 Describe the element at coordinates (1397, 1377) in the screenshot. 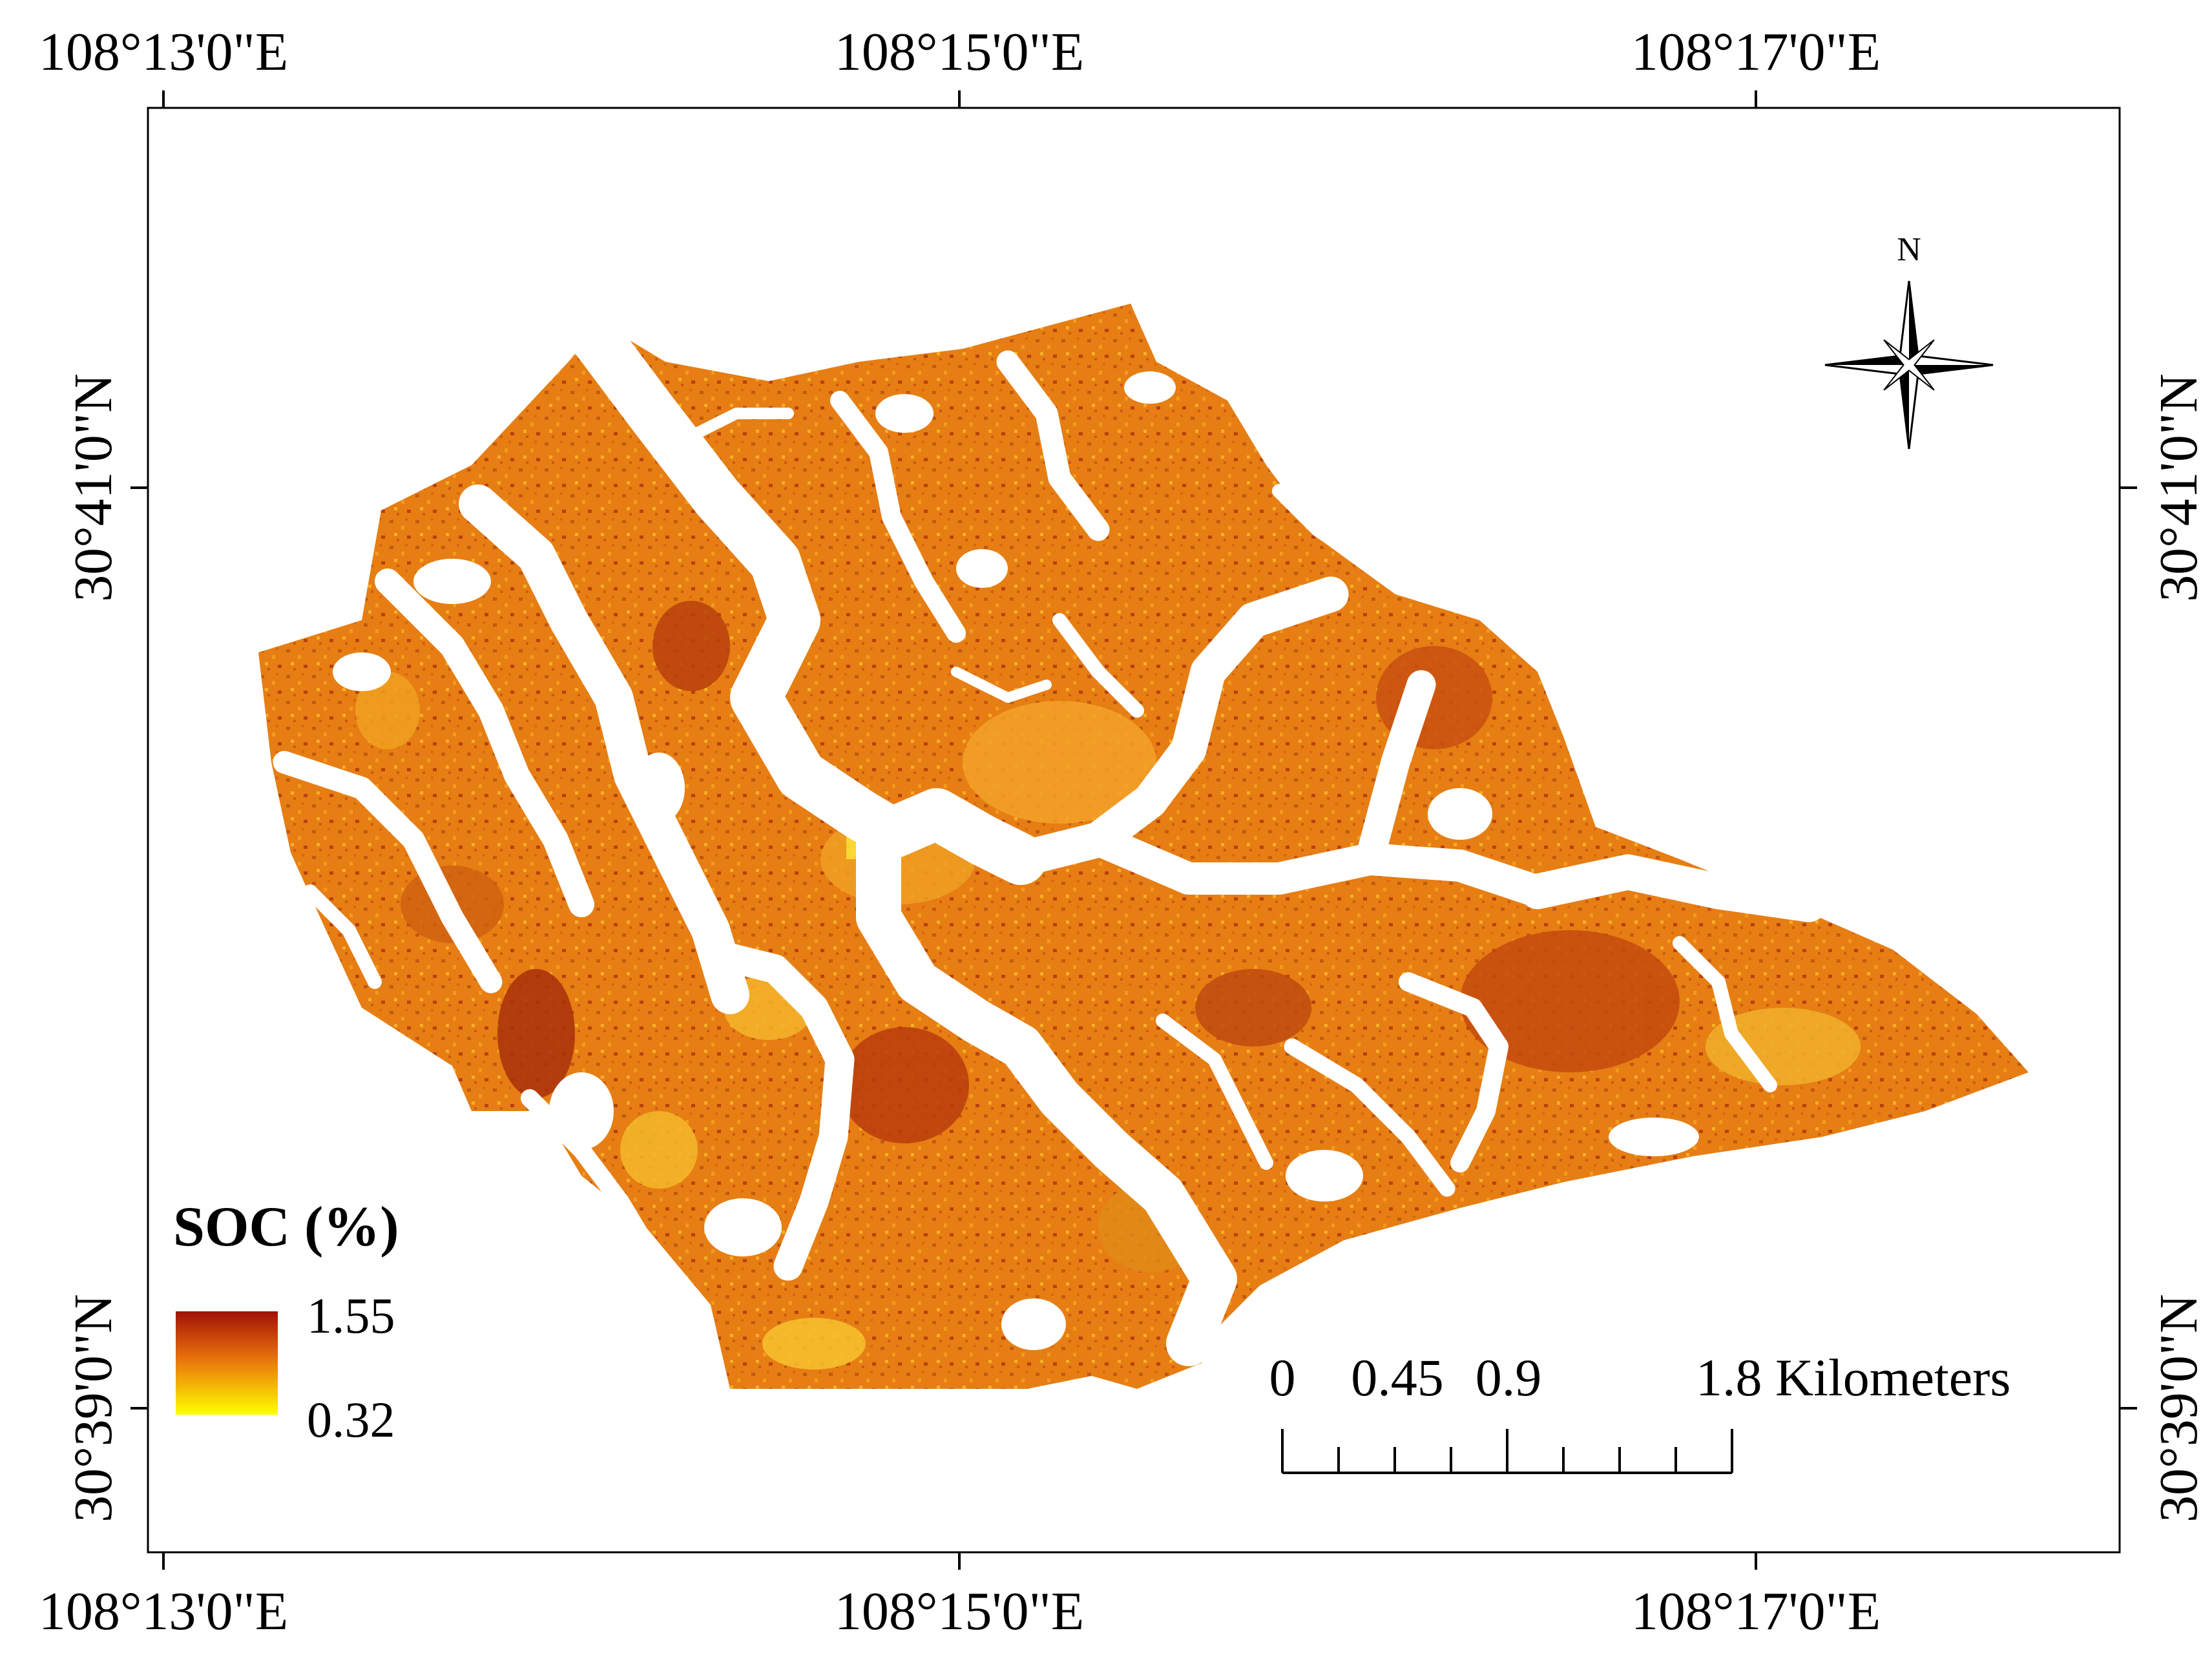

I see `scale-label-045: 0.45` at that location.